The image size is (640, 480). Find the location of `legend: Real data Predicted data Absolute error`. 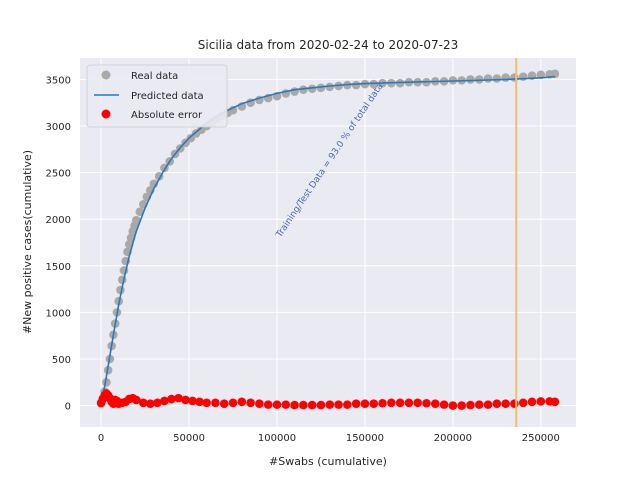

legend: Real data Predicted data Absolute error is located at coordinates (157, 96).